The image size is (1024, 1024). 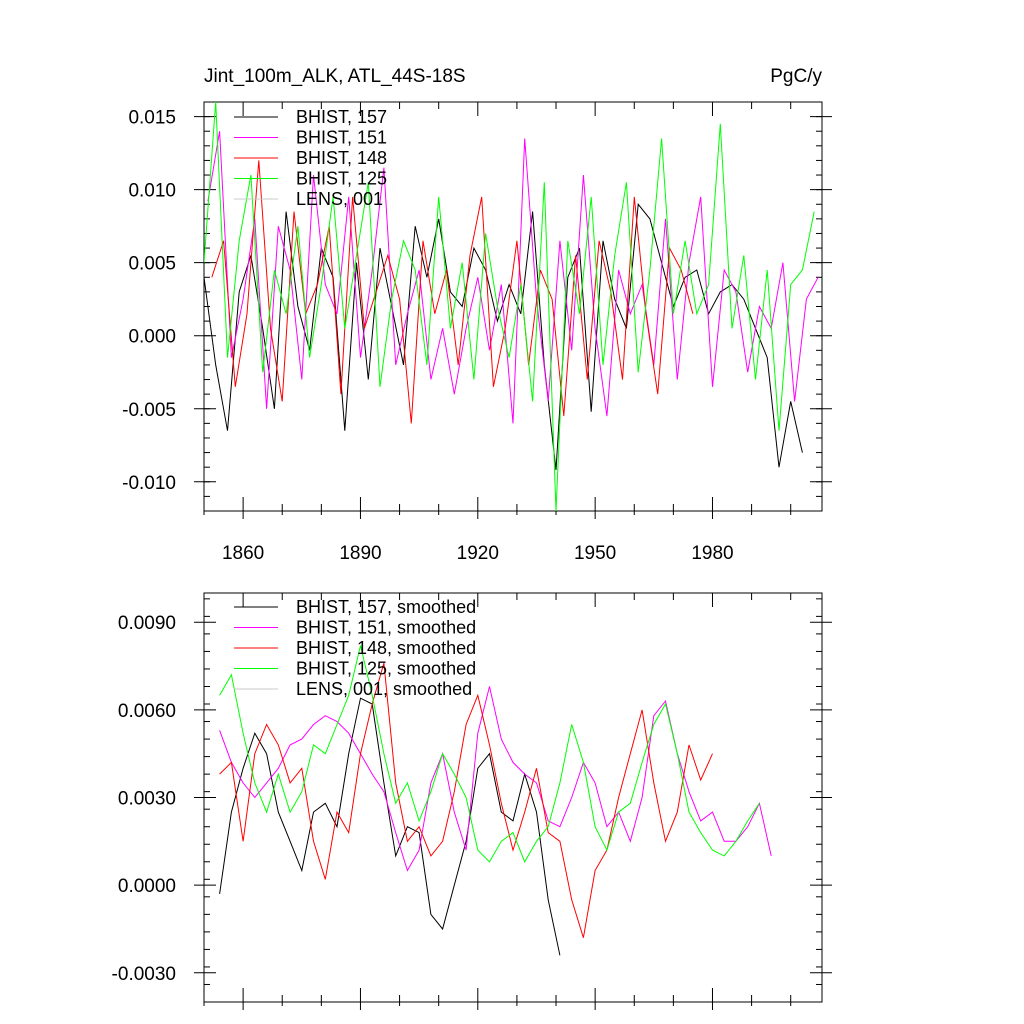 I want to click on x-tick-label: 1890, so click(x=360, y=553).